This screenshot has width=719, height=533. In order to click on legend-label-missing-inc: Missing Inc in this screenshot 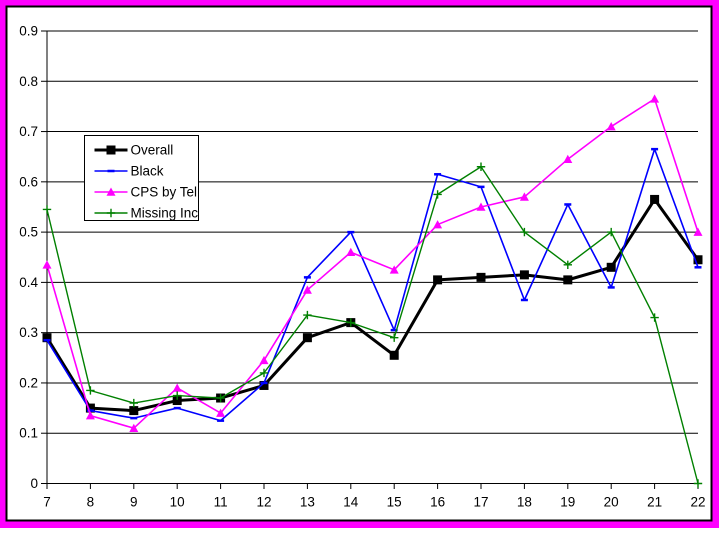, I will do `click(165, 213)`.